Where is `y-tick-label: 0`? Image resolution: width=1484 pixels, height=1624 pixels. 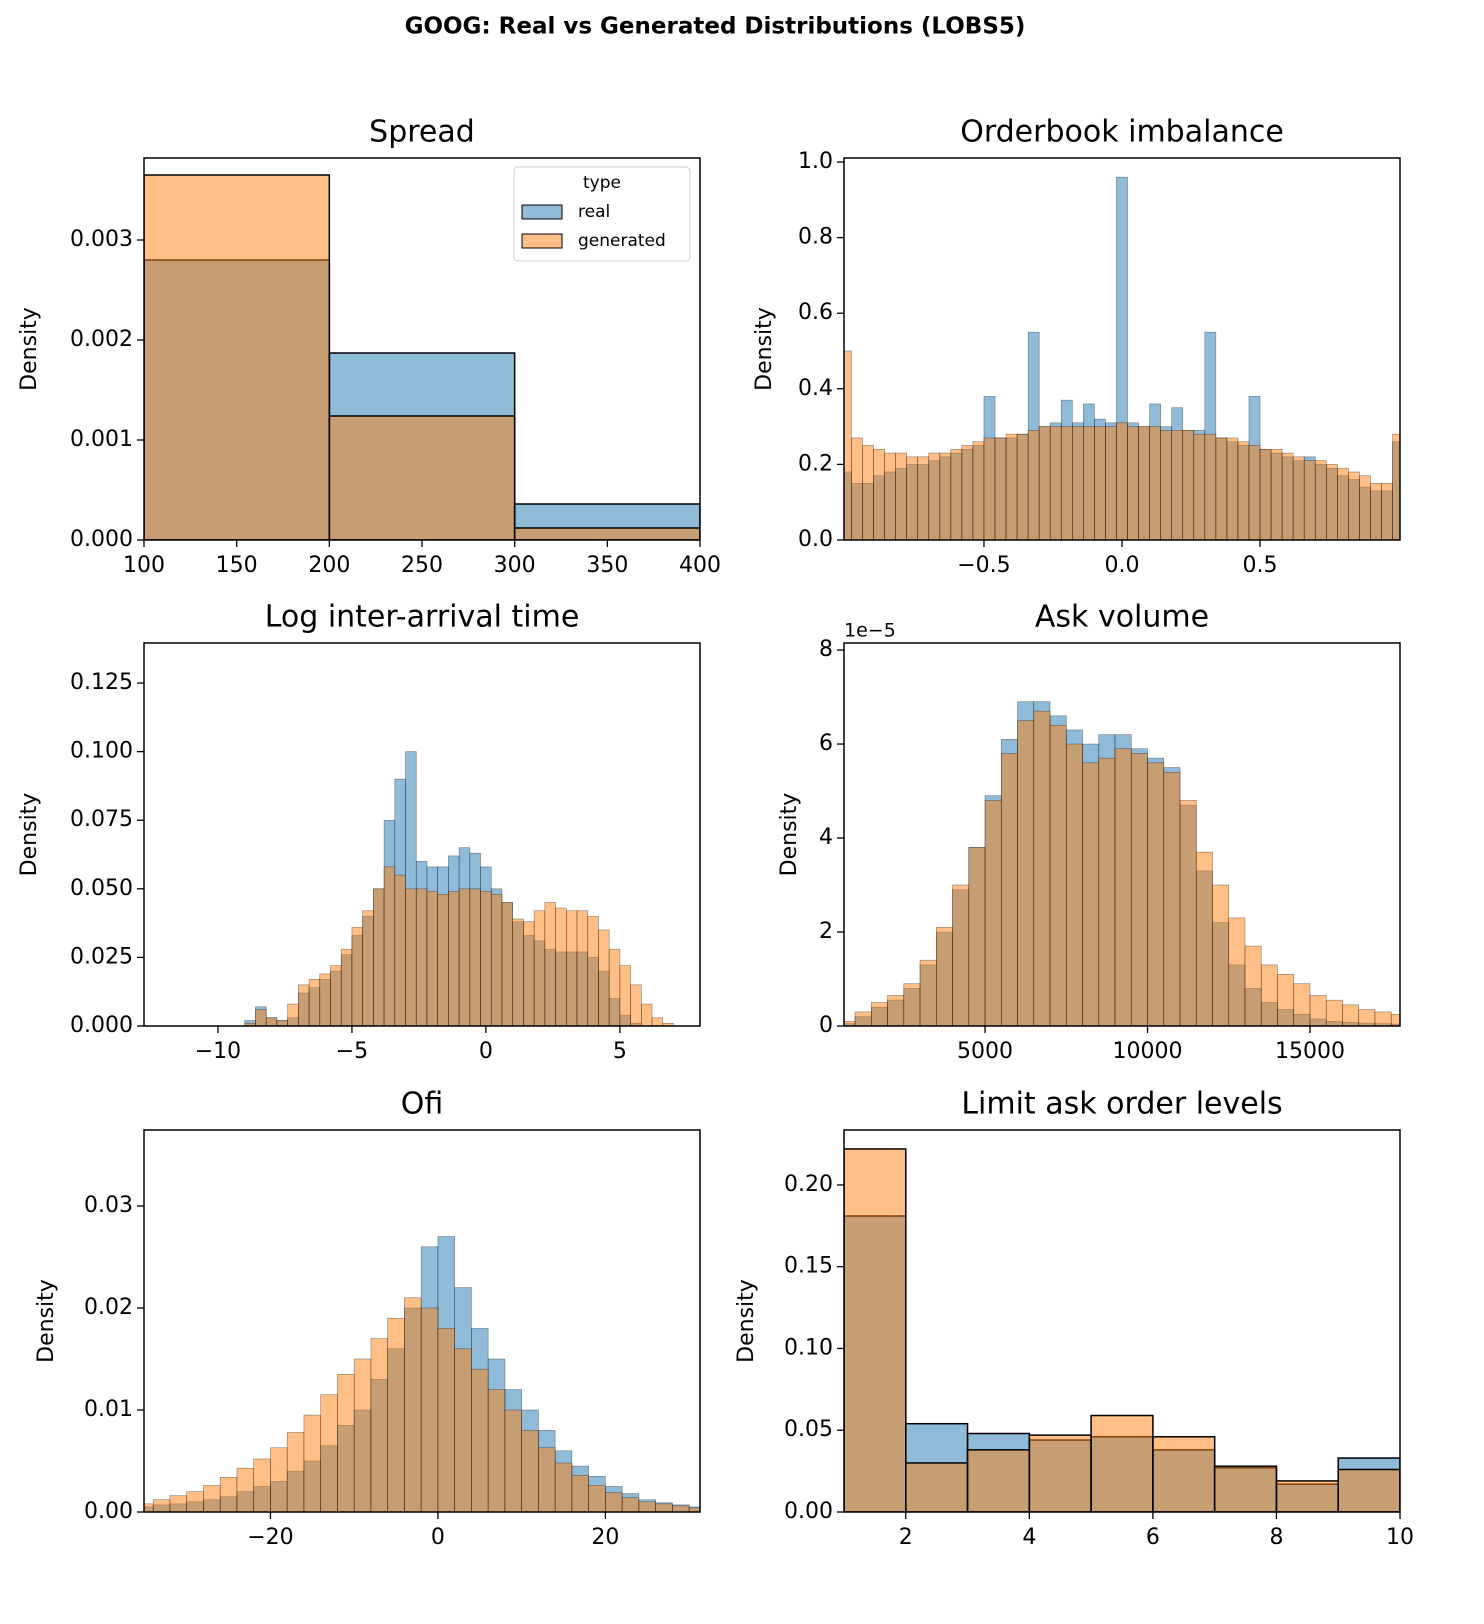
y-tick-label: 0 is located at coordinates (826, 1025).